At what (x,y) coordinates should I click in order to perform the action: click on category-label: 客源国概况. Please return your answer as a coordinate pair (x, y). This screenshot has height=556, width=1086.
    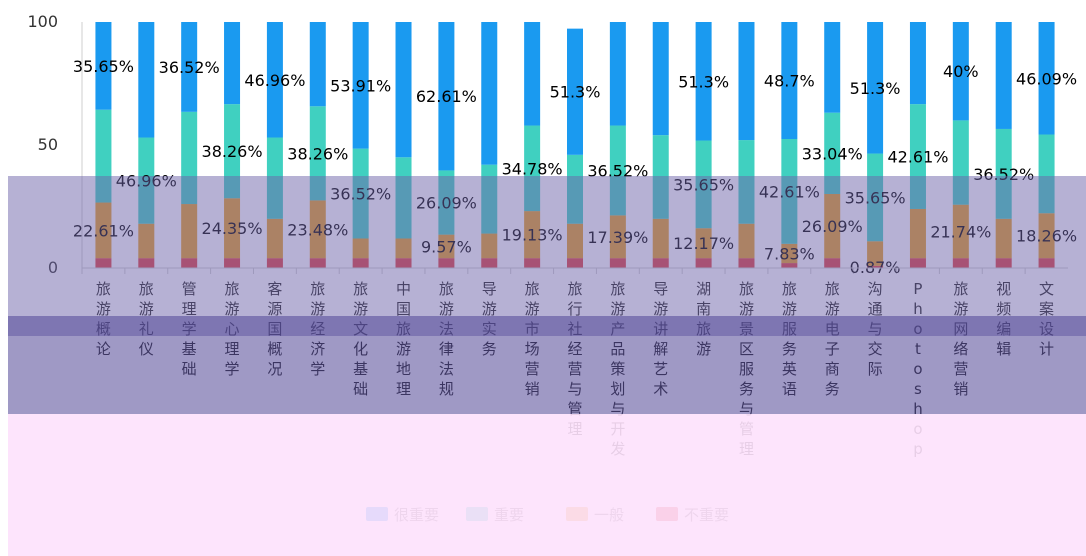
    Looking at the image, I should click on (274, 329).